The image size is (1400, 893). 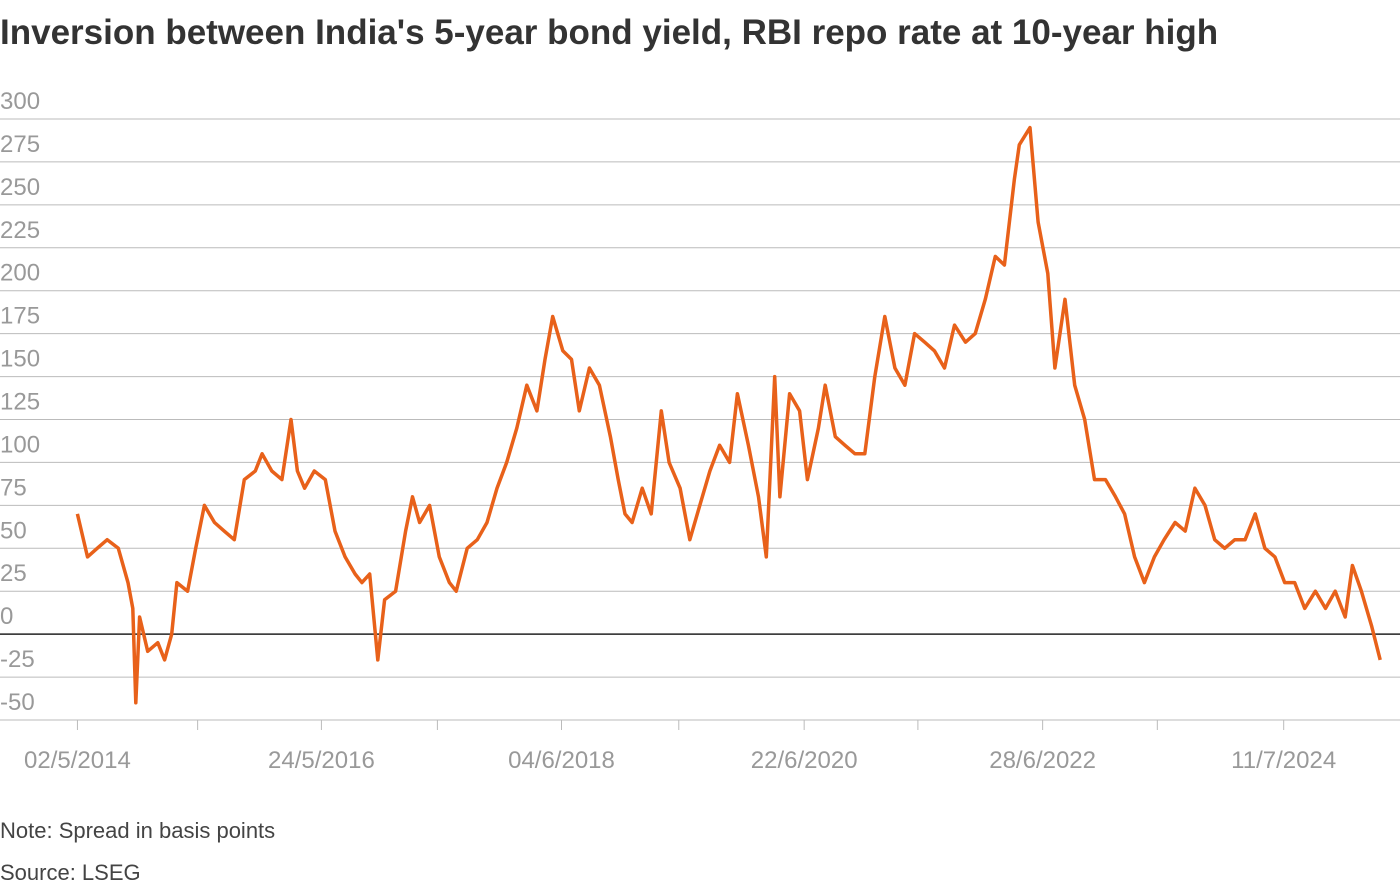 I want to click on x-tick-label: 24/5/2016, so click(x=321, y=760).